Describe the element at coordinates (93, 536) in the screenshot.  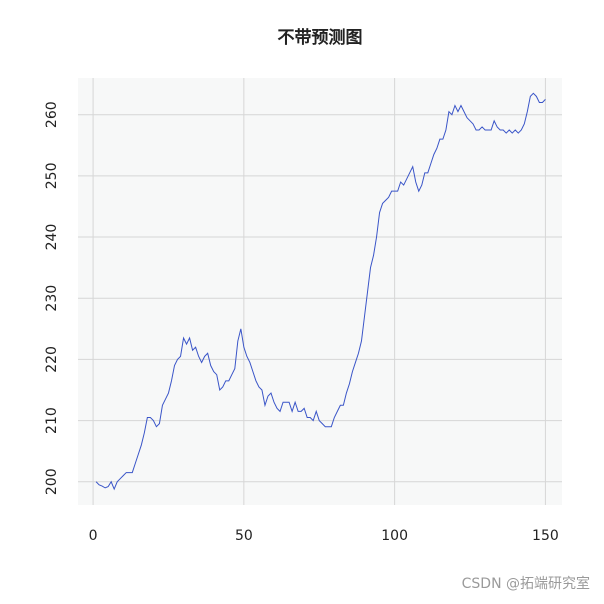
I see `x-tick-label: 0` at that location.